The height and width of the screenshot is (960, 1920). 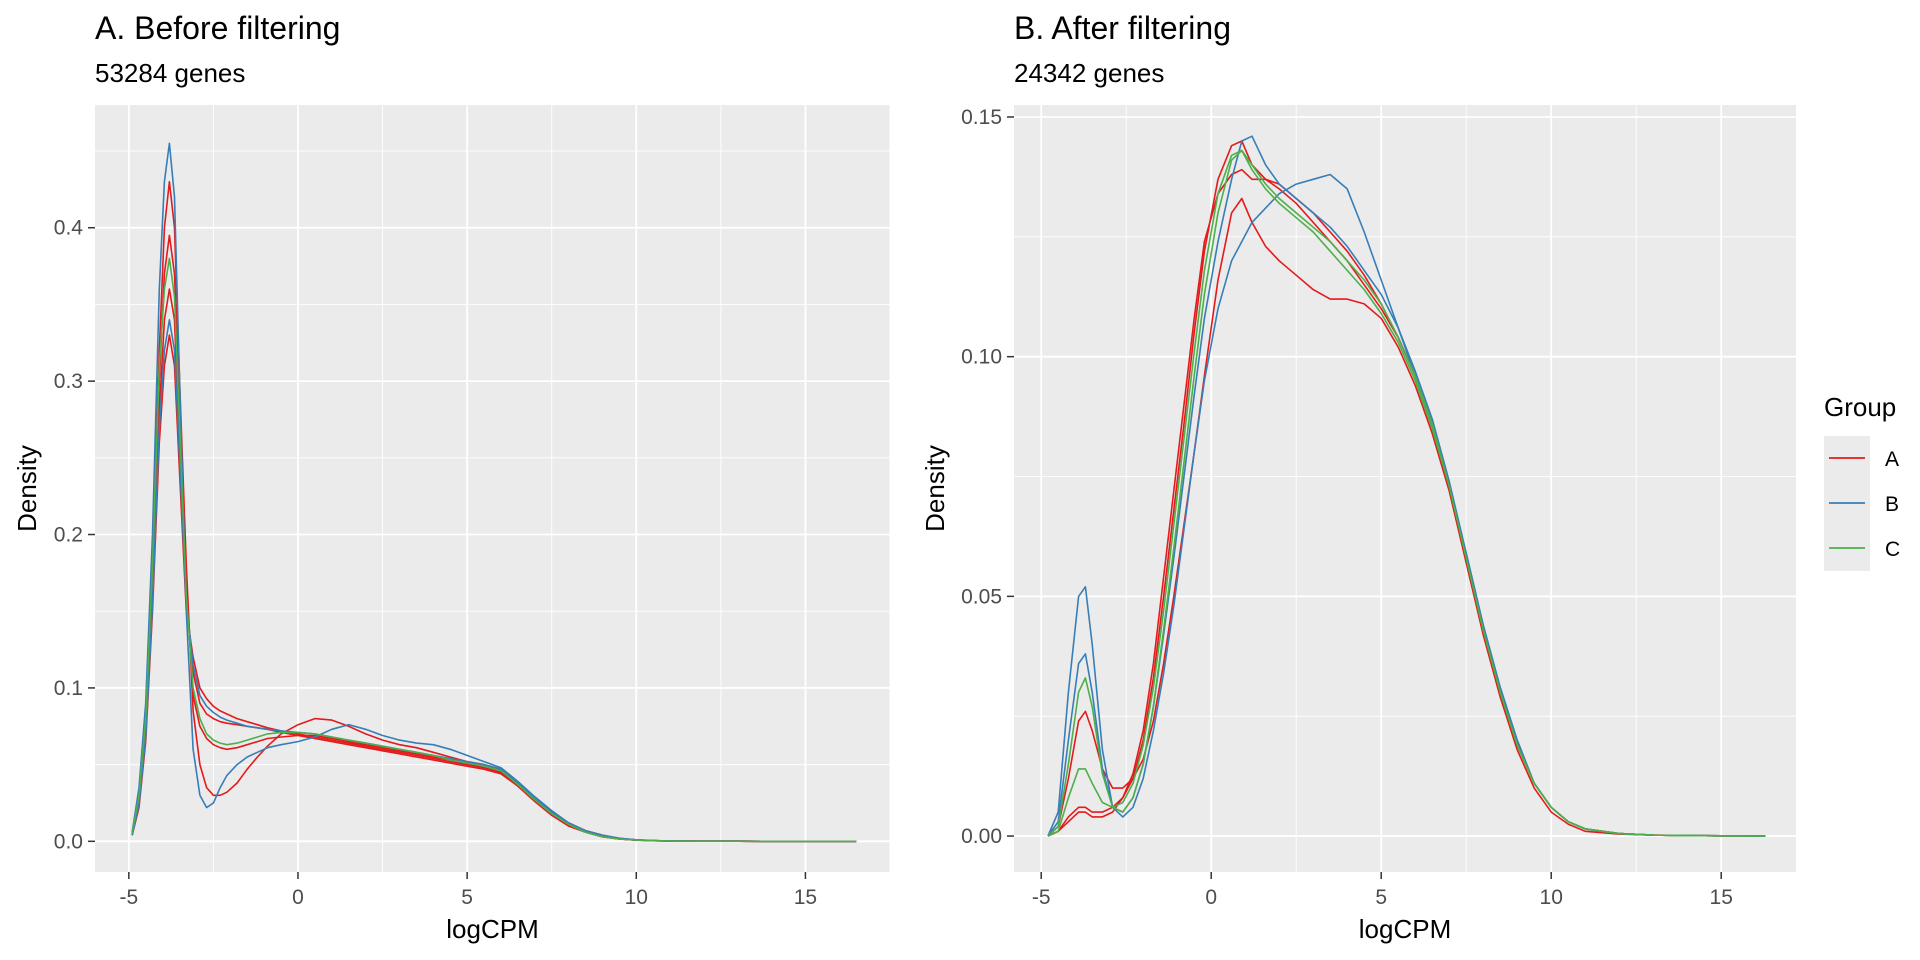 I want to click on y-tick-label: 0.15, so click(x=981, y=117).